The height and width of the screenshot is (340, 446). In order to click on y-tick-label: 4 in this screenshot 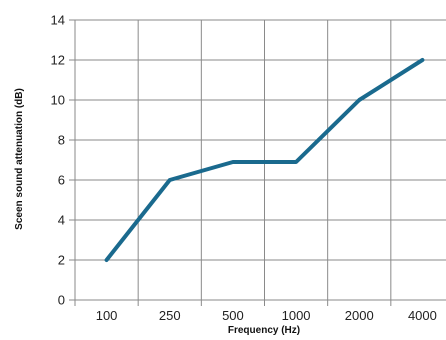, I will do `click(61, 220)`.